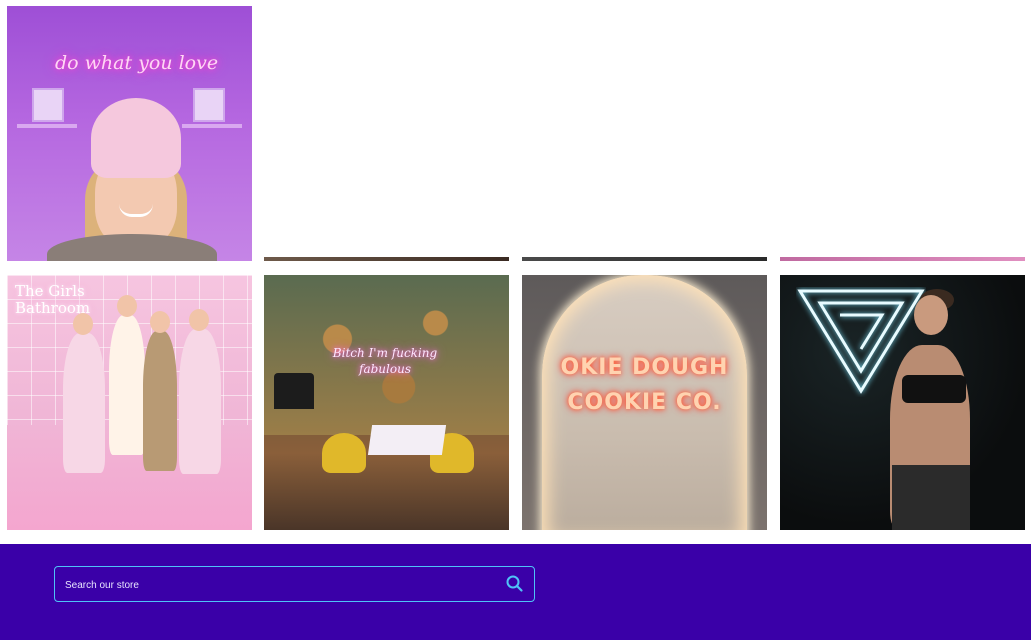 The image size is (1031, 640). Describe the element at coordinates (294, 391) in the screenshot. I see `lamp` at that location.